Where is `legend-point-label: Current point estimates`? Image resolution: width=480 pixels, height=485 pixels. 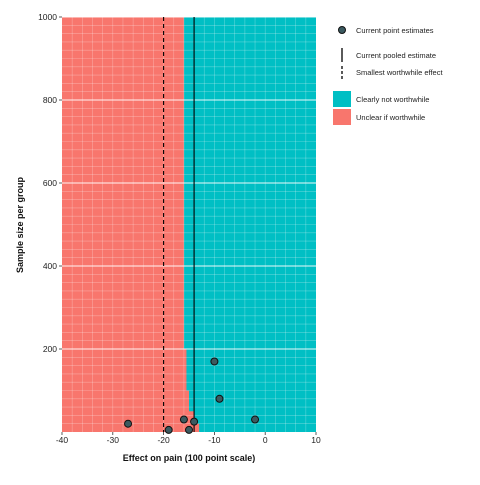
legend-point-label: Current point estimates is located at coordinates (395, 30).